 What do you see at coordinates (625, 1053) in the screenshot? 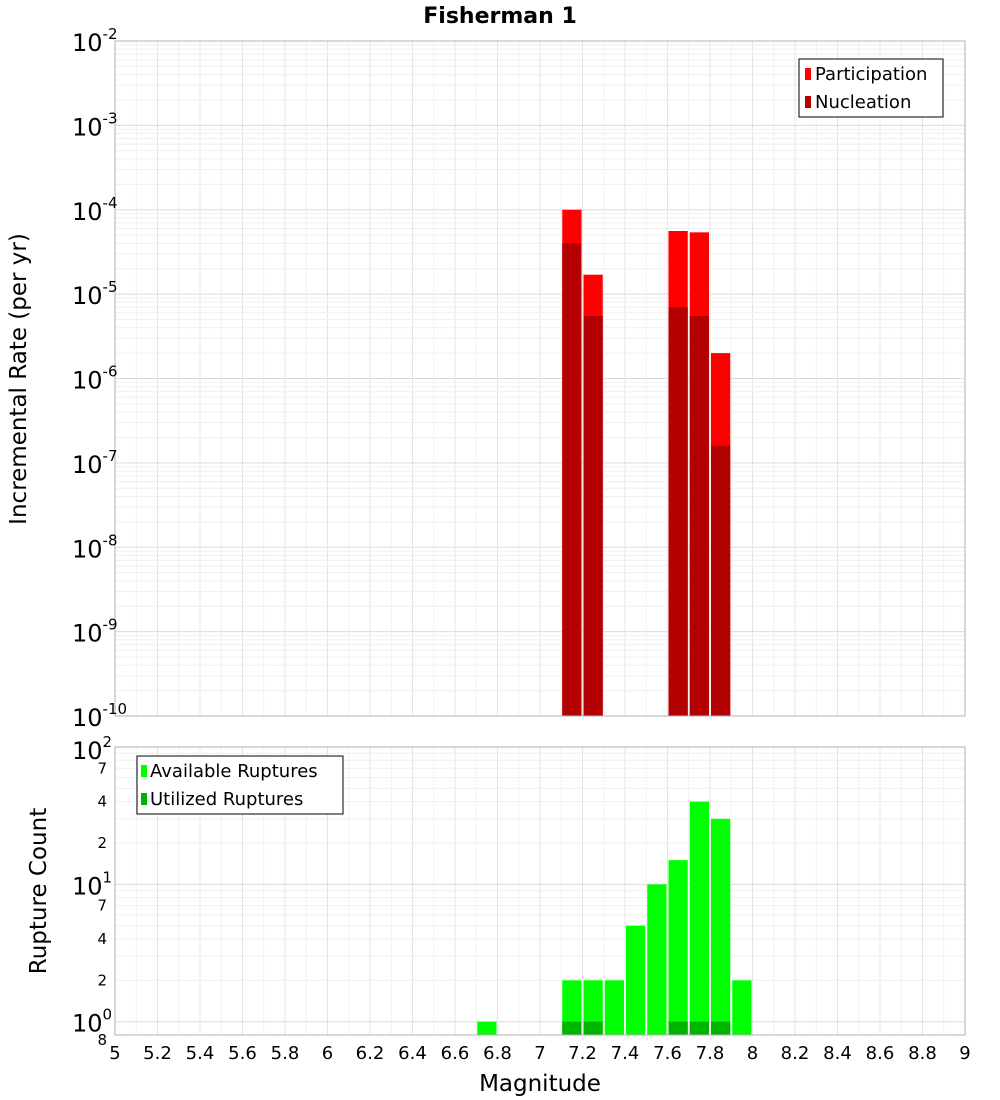
I see `x-tick-label: 7.4` at bounding box center [625, 1053].